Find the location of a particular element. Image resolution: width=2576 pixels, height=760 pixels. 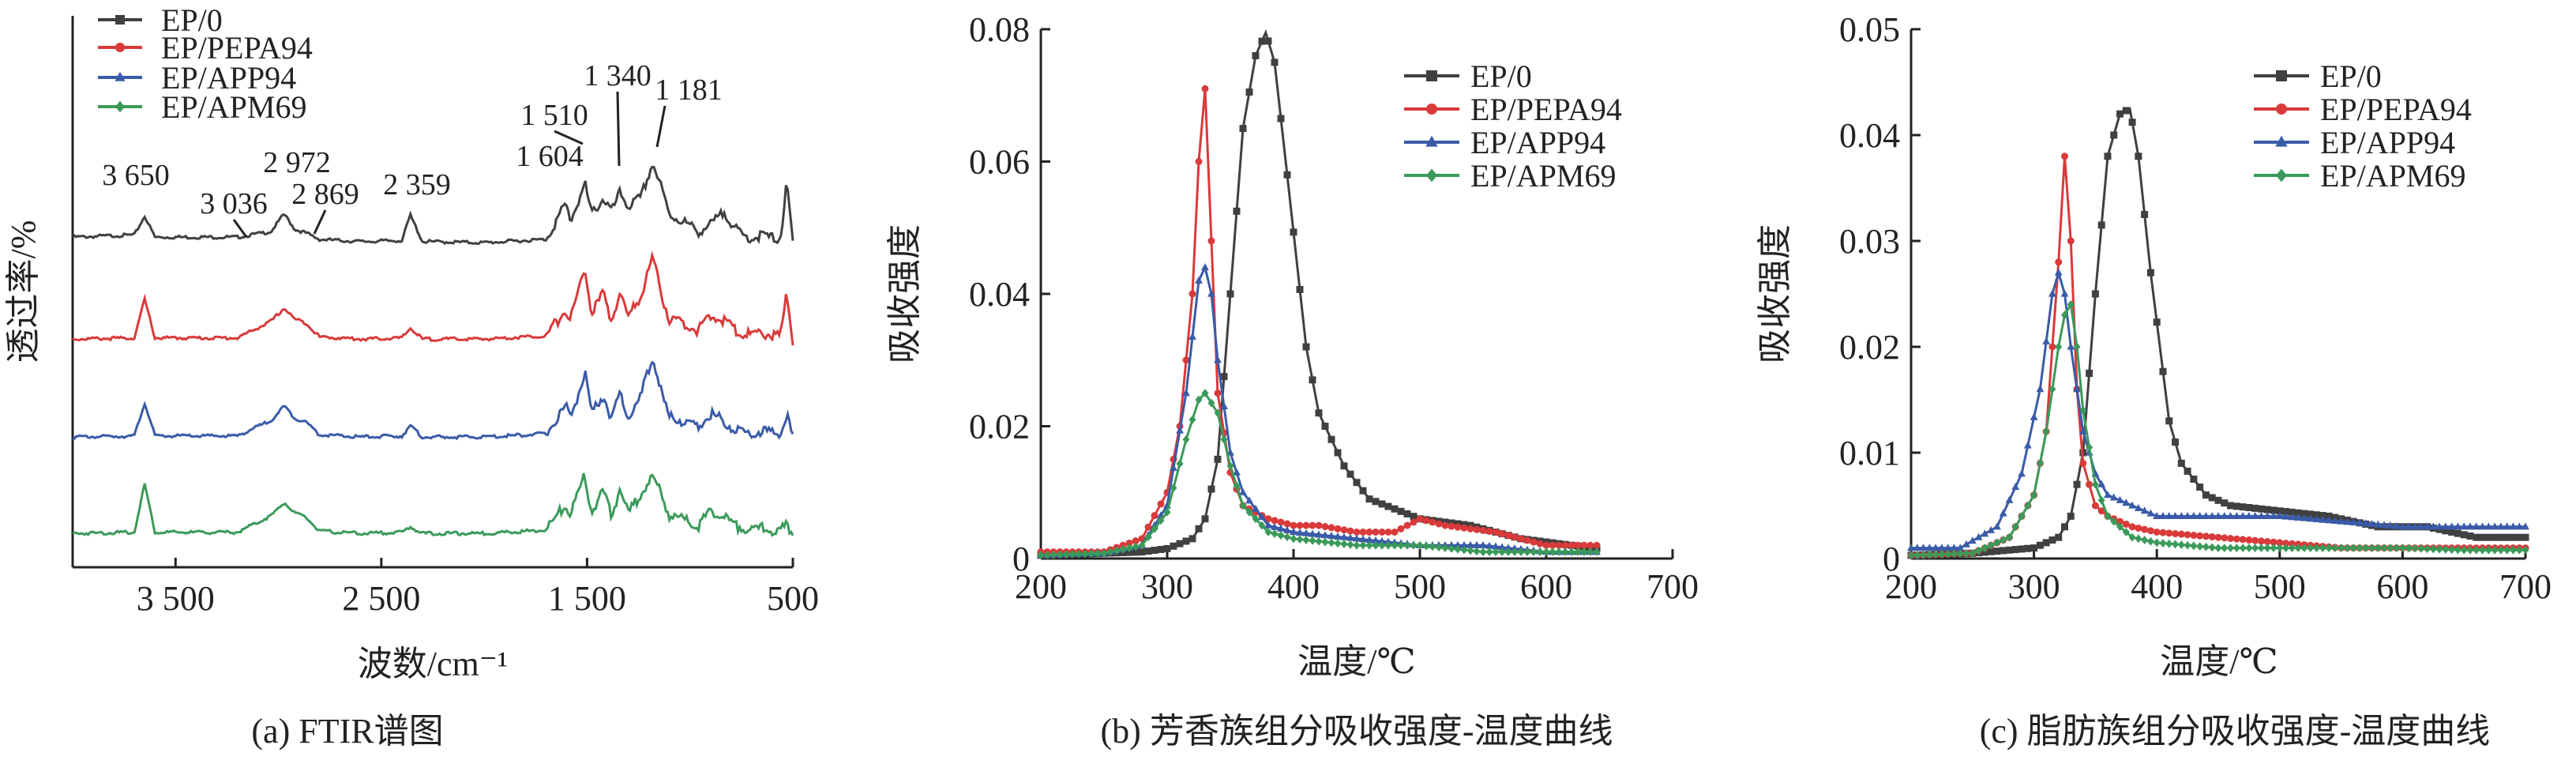

panel-c-legend-label: EP/APM69 is located at coordinates (2393, 176).